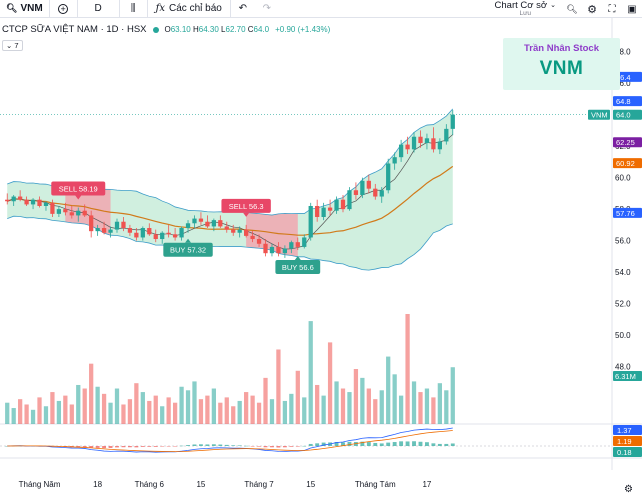 The width and height of the screenshot is (642, 499). What do you see at coordinates (267, 9) in the screenshot?
I see `redo-button: ↷` at bounding box center [267, 9].